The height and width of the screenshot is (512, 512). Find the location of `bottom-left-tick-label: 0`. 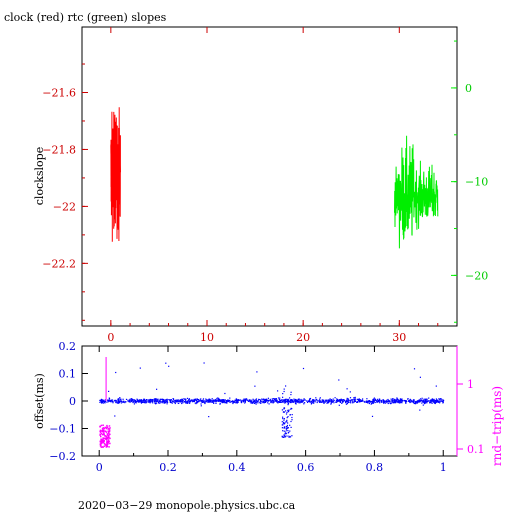

bottom-left-tick-label: 0 is located at coordinates (72, 401).